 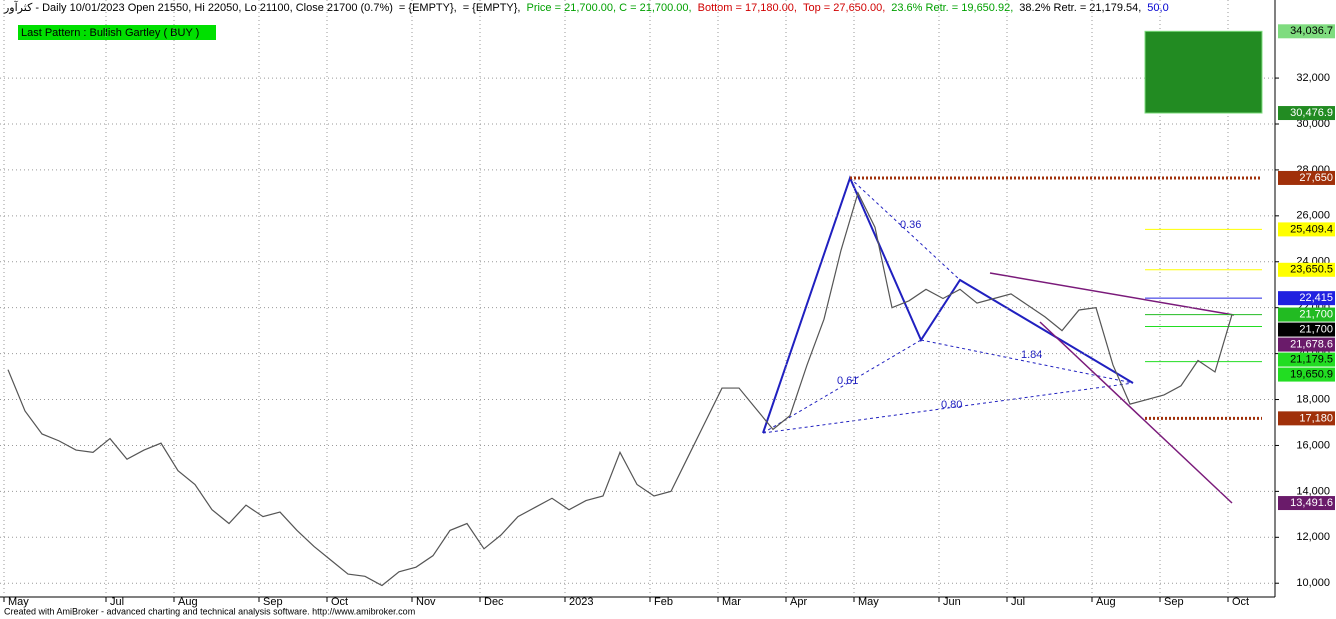 What do you see at coordinates (1313, 445) in the screenshot?
I see `y-tick-label: 16,000` at bounding box center [1313, 445].